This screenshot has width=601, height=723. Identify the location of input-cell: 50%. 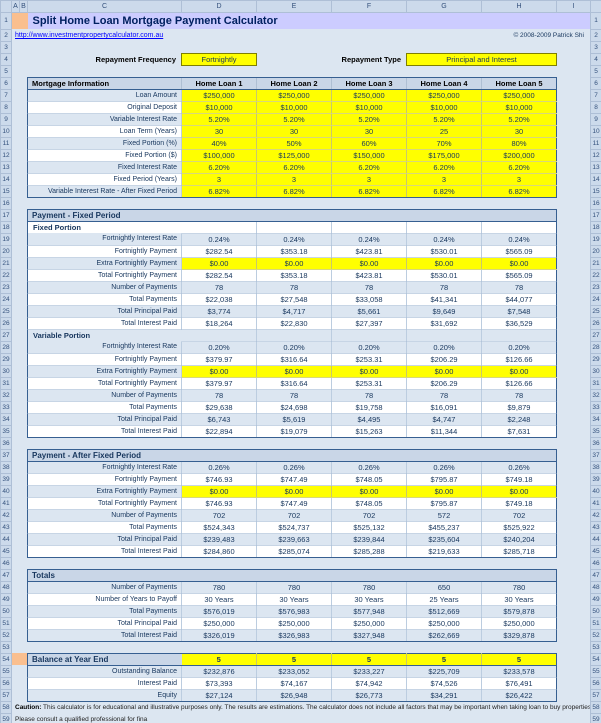
(294, 143).